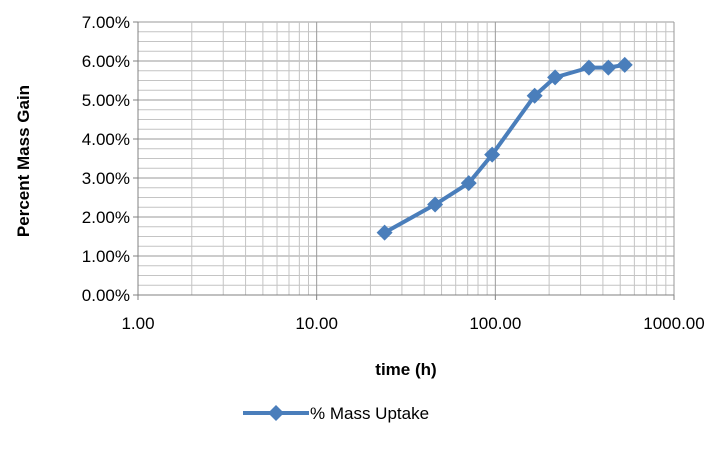 This screenshot has height=453, width=719. I want to click on x-tick-labels: 1.00 10.00 100.00 1000.00, so click(412, 323).